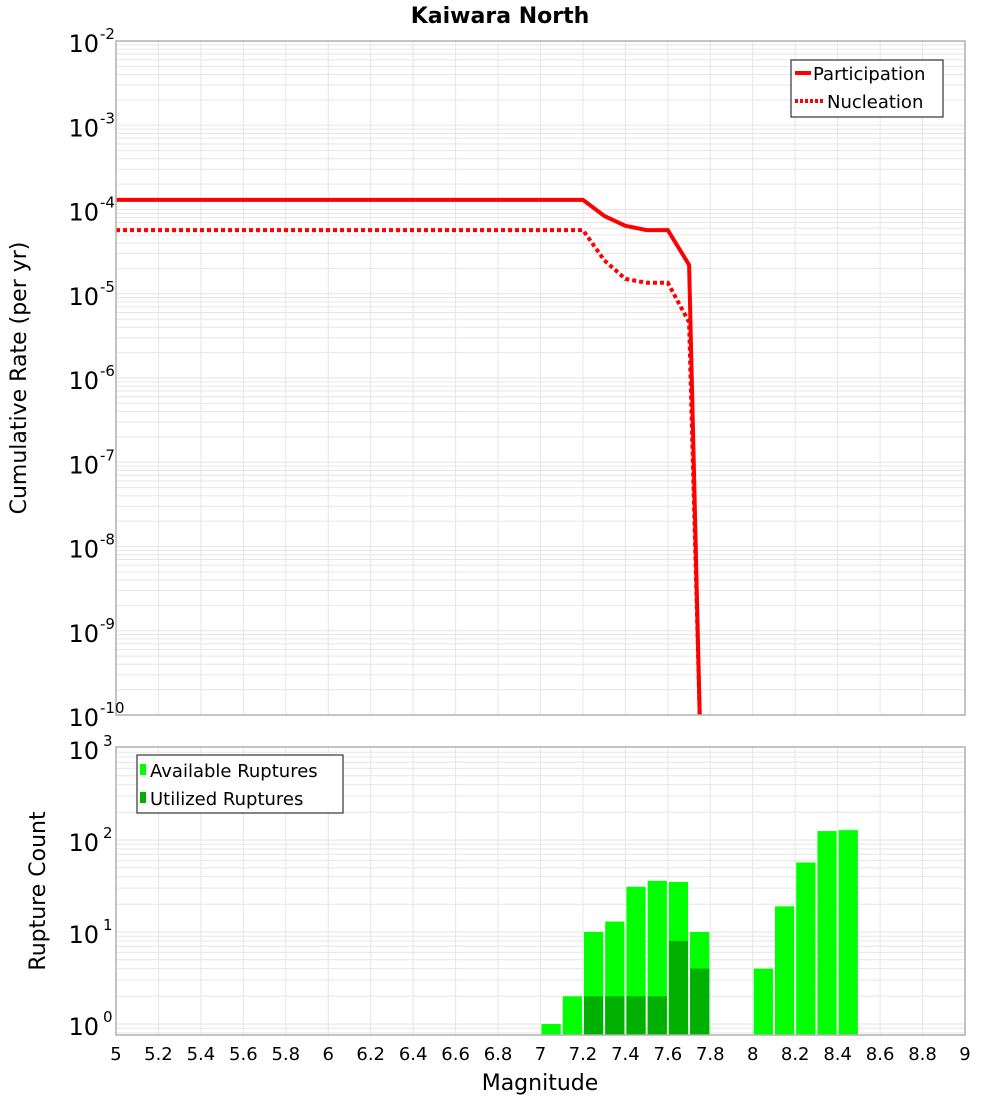  What do you see at coordinates (668, 1054) in the screenshot?
I see `svg-text: 7.6` at bounding box center [668, 1054].